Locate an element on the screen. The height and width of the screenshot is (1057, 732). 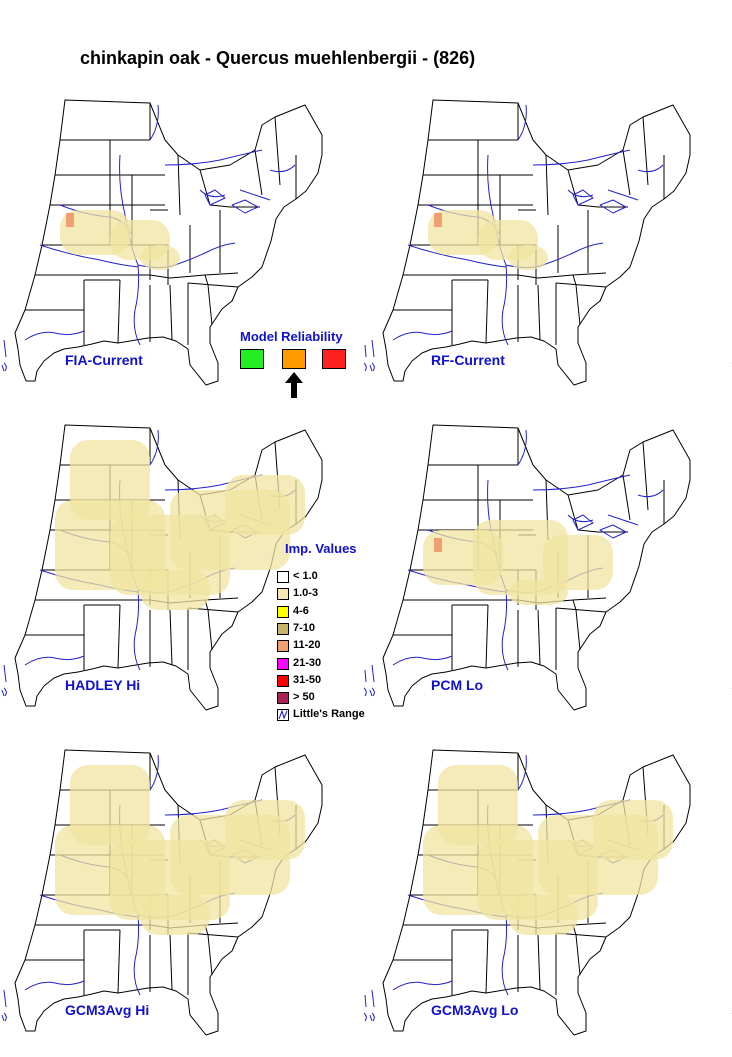
map-gcm3avg-hi: GCM3Avg Hi is located at coordinates (183, 900).